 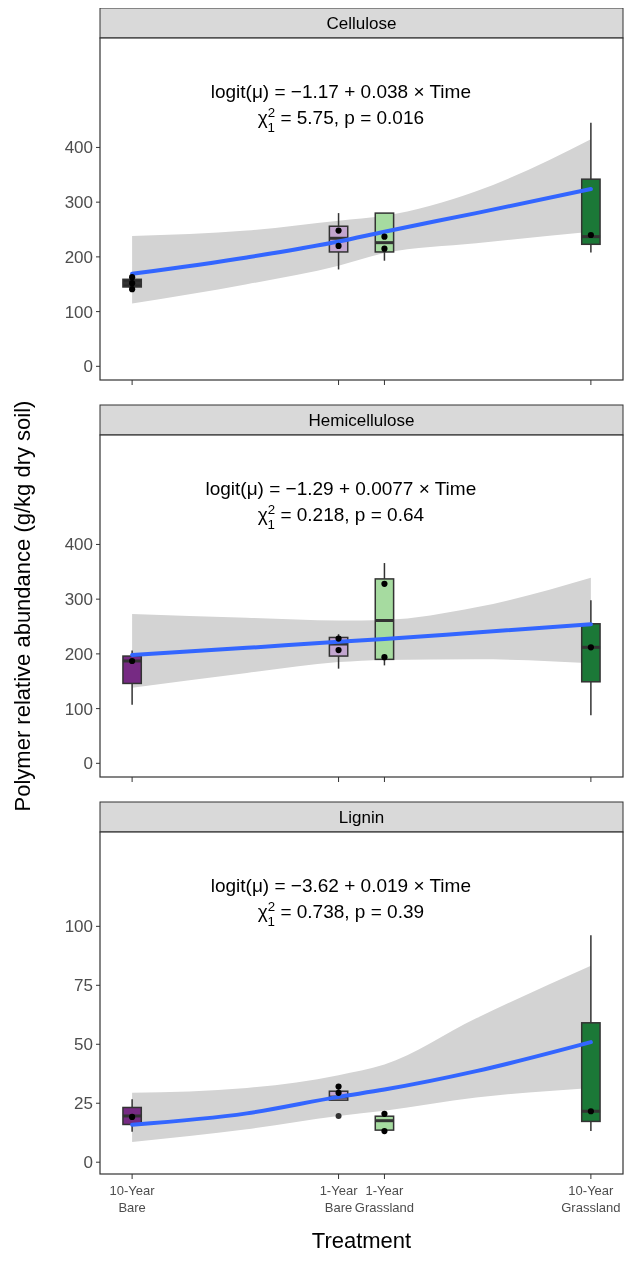 I want to click on chart-title: Hemicellulose, so click(x=361, y=420).